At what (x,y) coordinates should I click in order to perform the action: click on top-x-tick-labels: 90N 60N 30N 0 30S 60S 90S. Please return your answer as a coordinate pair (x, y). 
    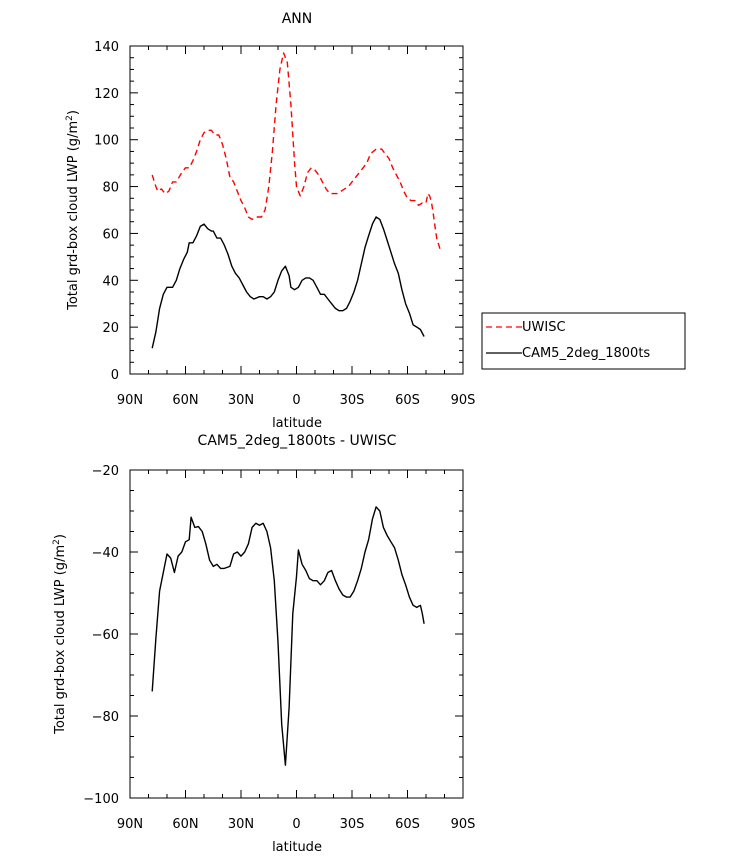
    Looking at the image, I should click on (296, 400).